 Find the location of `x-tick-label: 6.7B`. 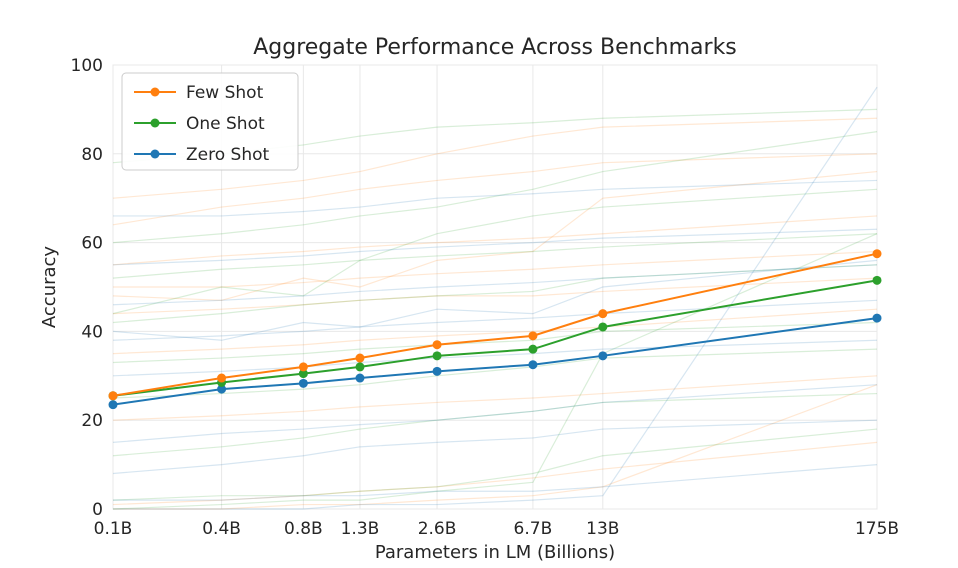

x-tick-label: 6.7B is located at coordinates (533, 529).